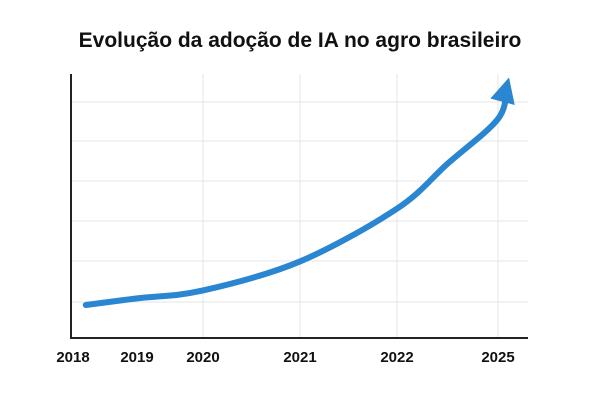 The height and width of the screenshot is (400, 600). Describe the element at coordinates (72, 357) in the screenshot. I see `x-tick-label: 2018` at that location.